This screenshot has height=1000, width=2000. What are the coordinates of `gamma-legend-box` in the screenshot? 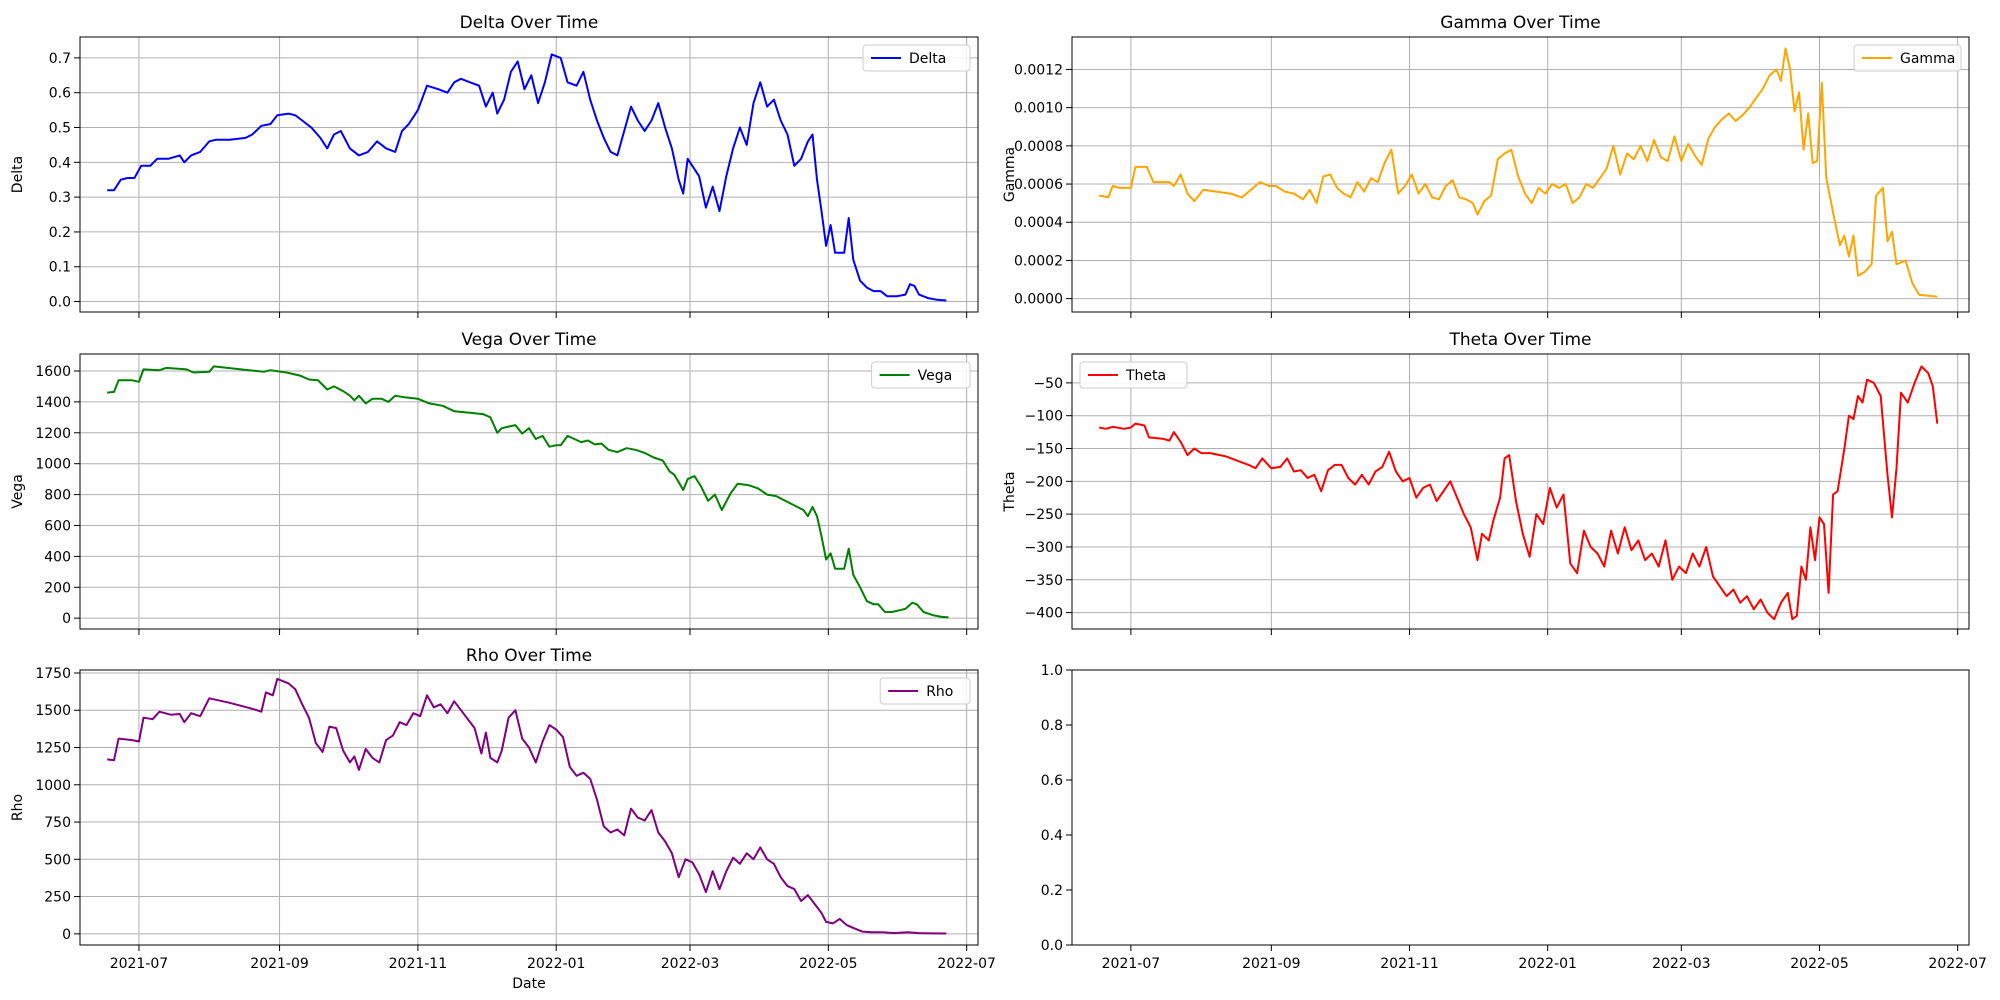 It's located at (1907, 58).